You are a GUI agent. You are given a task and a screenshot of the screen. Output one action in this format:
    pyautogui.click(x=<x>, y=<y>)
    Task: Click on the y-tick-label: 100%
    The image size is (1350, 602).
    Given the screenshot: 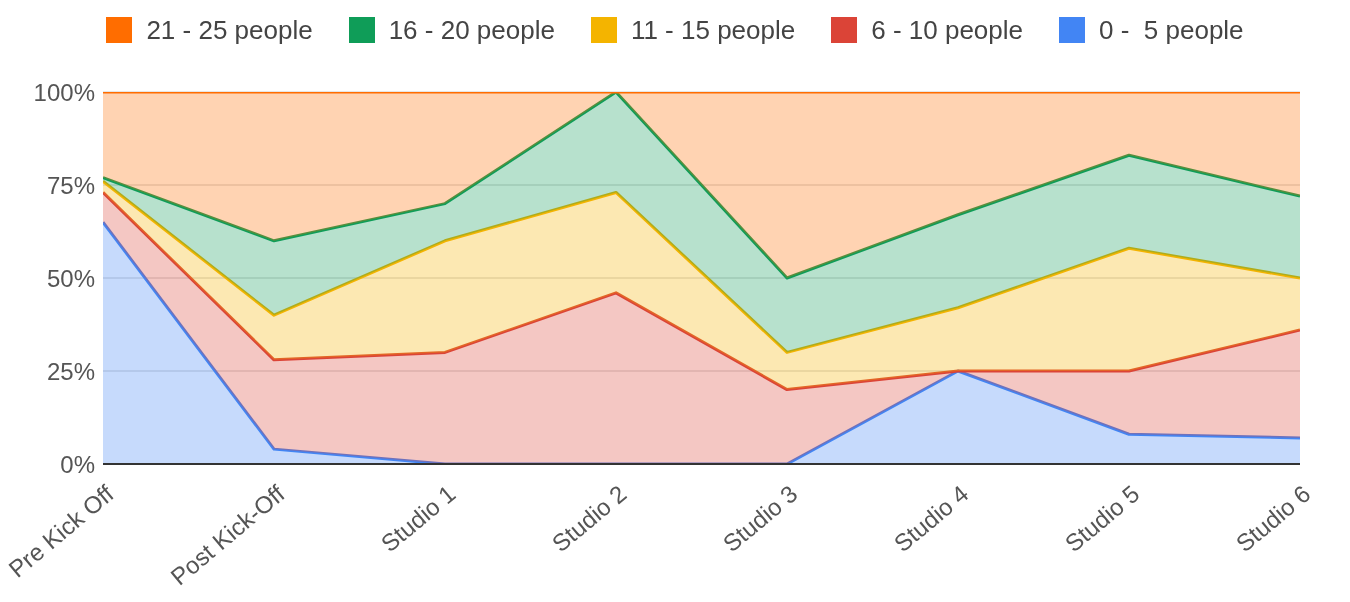 What is the action you would take?
    pyautogui.click(x=64, y=92)
    